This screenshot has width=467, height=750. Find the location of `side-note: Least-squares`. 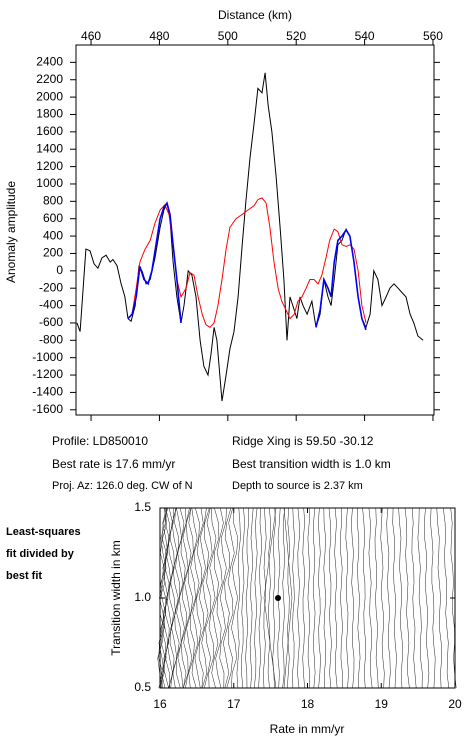

side-note: Least-squares is located at coordinates (43, 532).